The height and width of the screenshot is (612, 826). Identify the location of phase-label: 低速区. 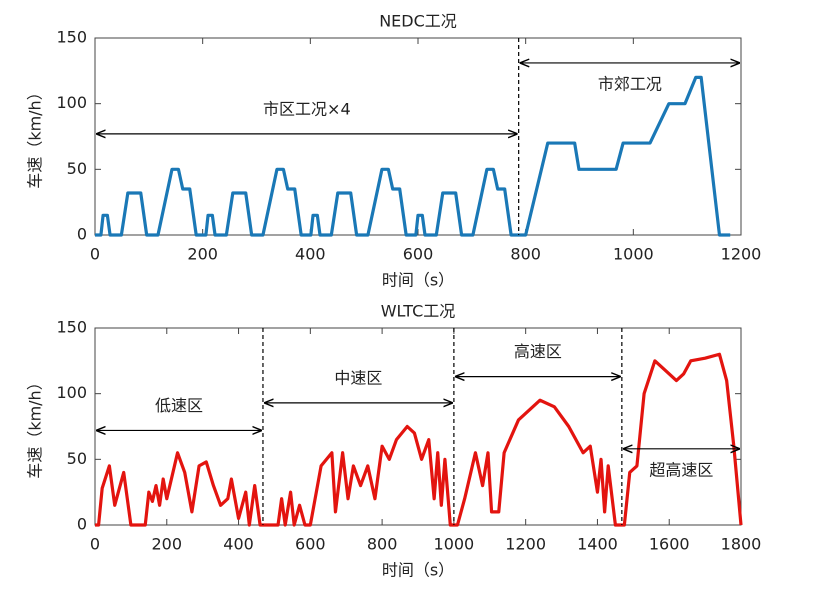
(179, 405).